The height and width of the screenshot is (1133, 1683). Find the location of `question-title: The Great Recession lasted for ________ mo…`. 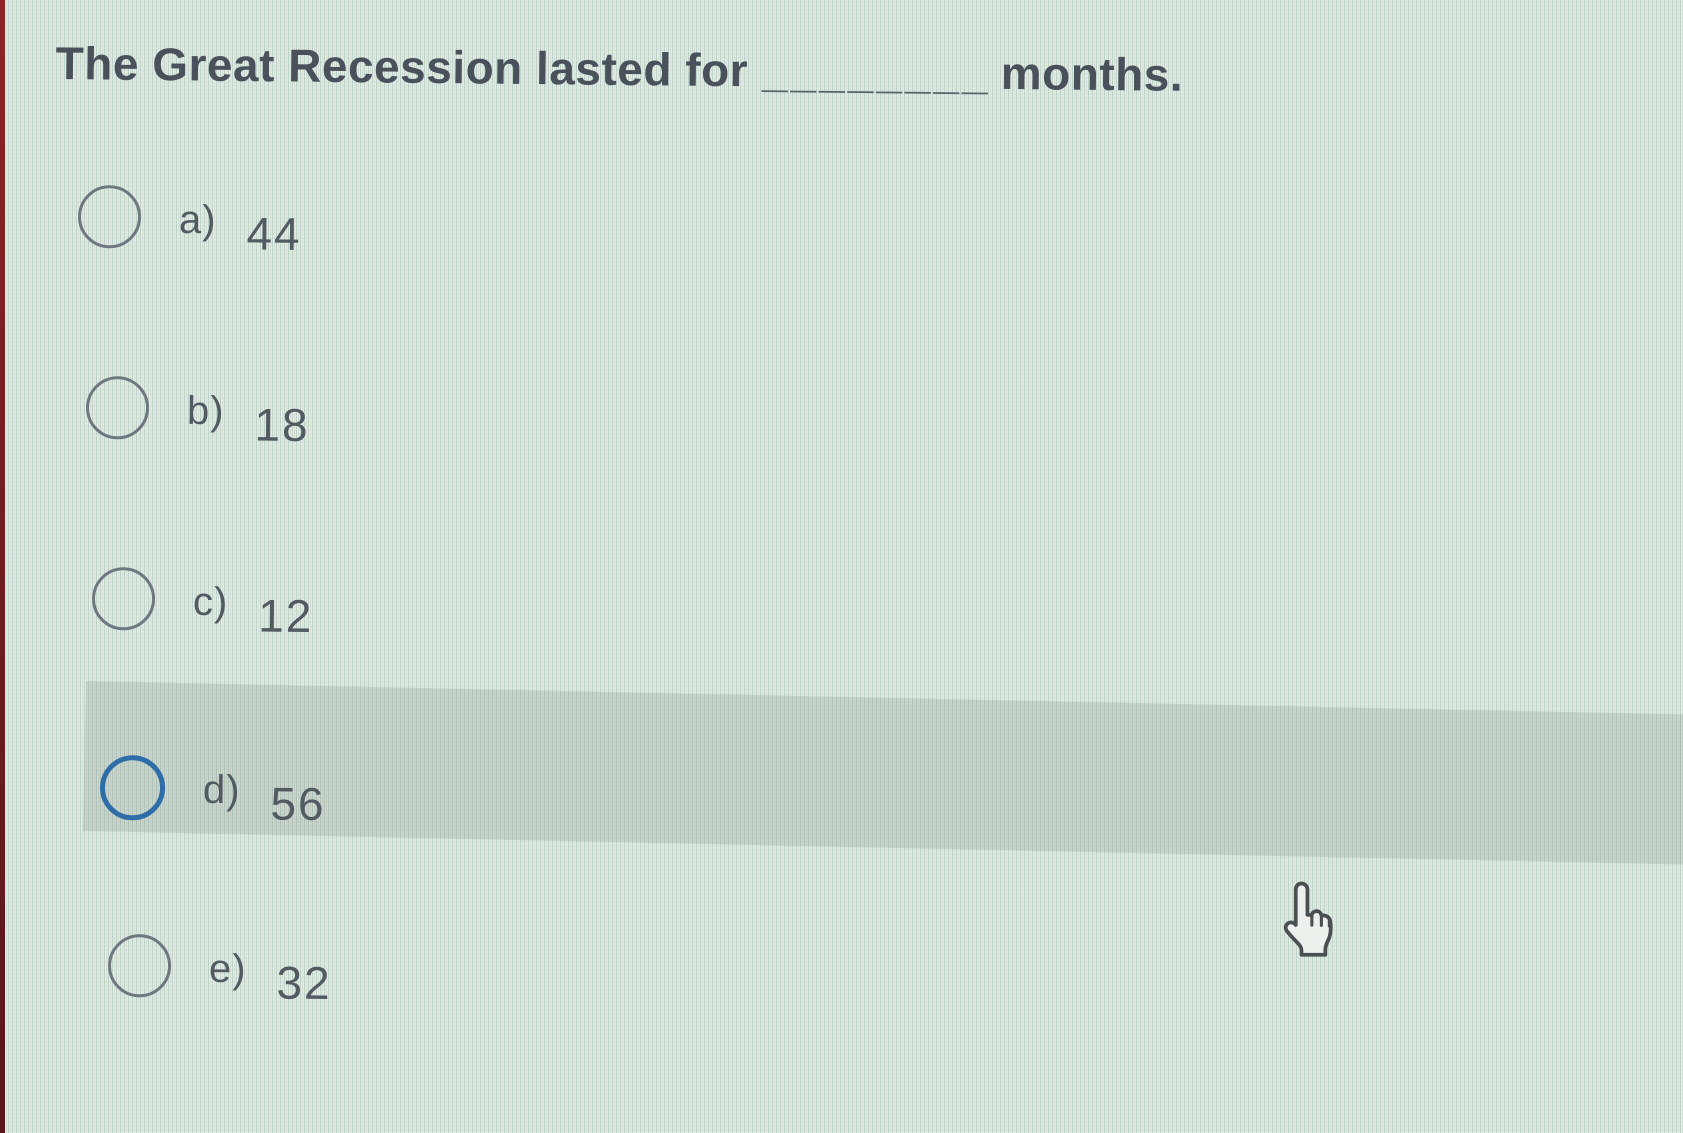

question-title: The Great Recession lasted for ________ mo… is located at coordinates (619, 69).